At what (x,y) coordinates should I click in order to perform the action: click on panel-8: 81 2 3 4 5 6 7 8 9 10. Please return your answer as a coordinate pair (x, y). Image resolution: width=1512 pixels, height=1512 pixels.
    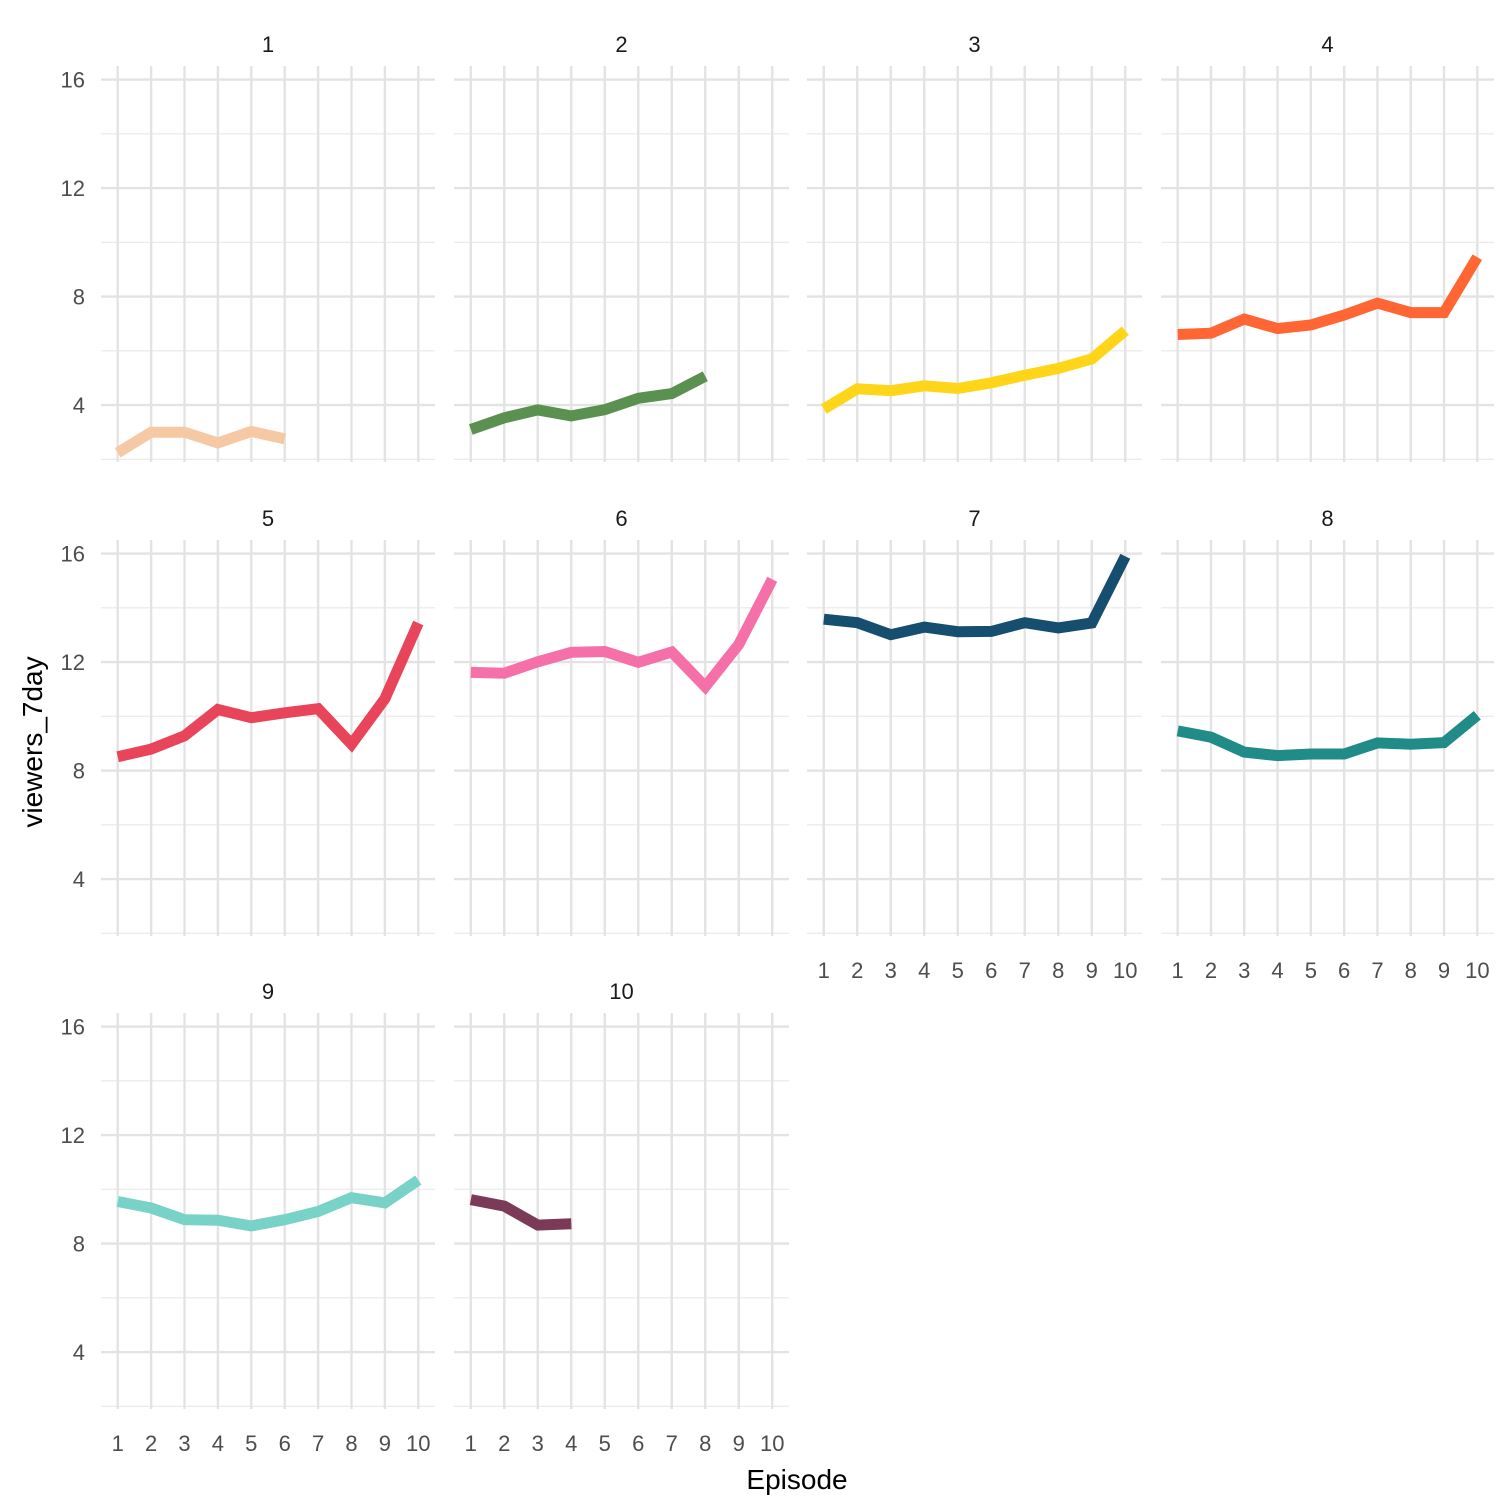
    Looking at the image, I should click on (1327, 744).